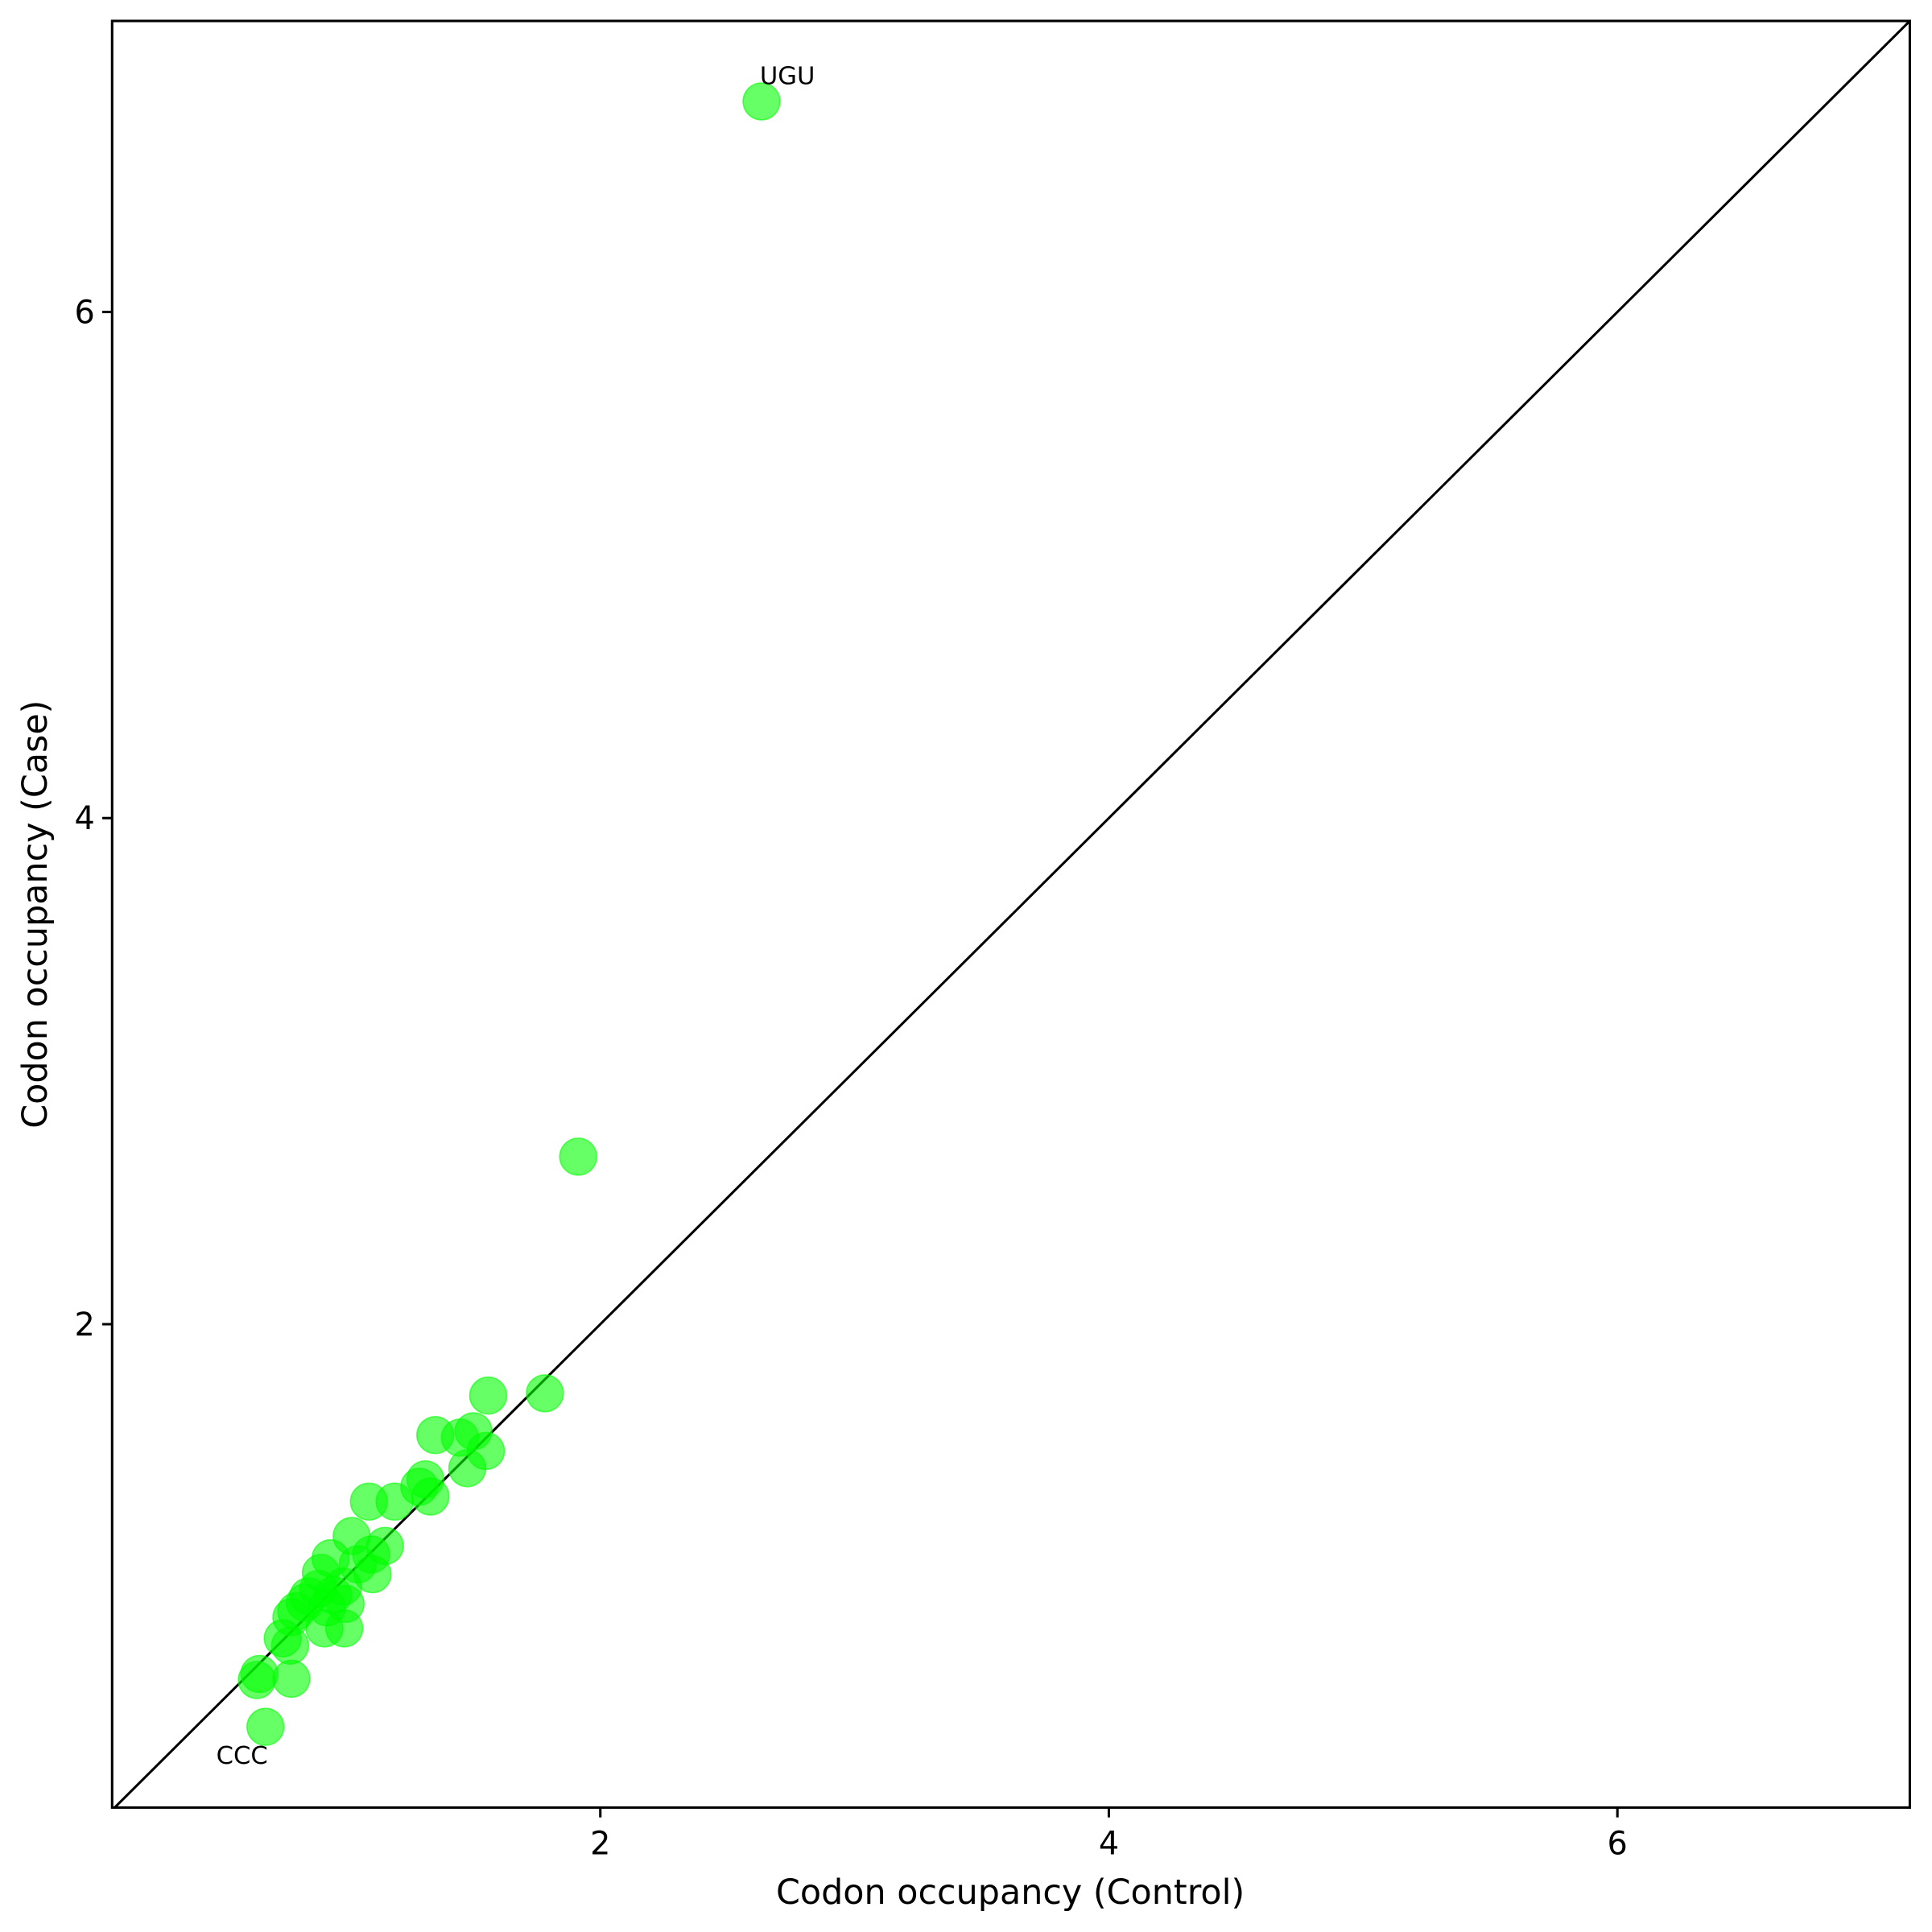 The height and width of the screenshot is (1932, 1932). Describe the element at coordinates (85, 818) in the screenshot. I see `y-tick-label: 4` at that location.